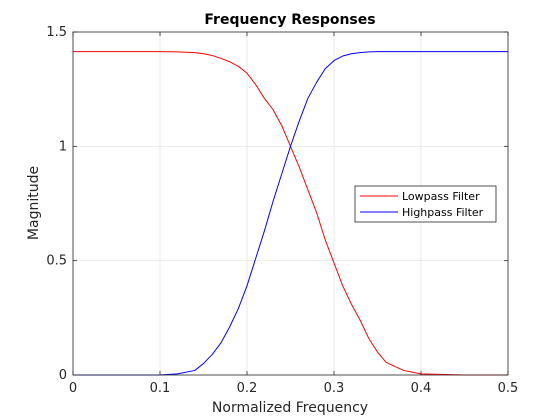 This screenshot has height=420, width=560. What do you see at coordinates (334, 388) in the screenshot?
I see `x-tick-label: 0.3` at bounding box center [334, 388].